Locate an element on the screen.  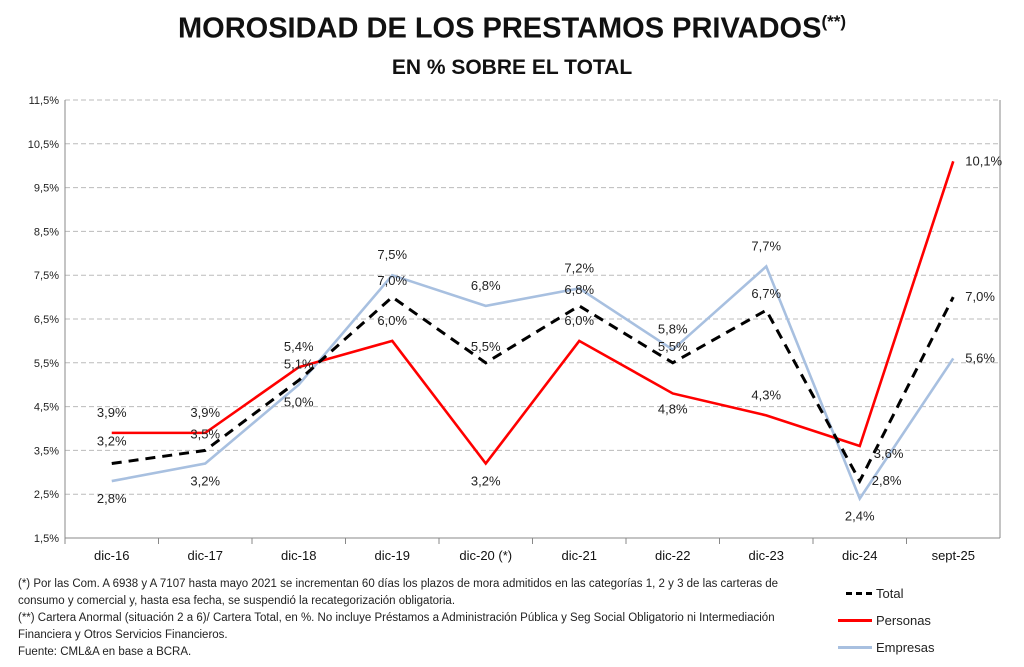
data-label: 5,4% is located at coordinates (299, 346).